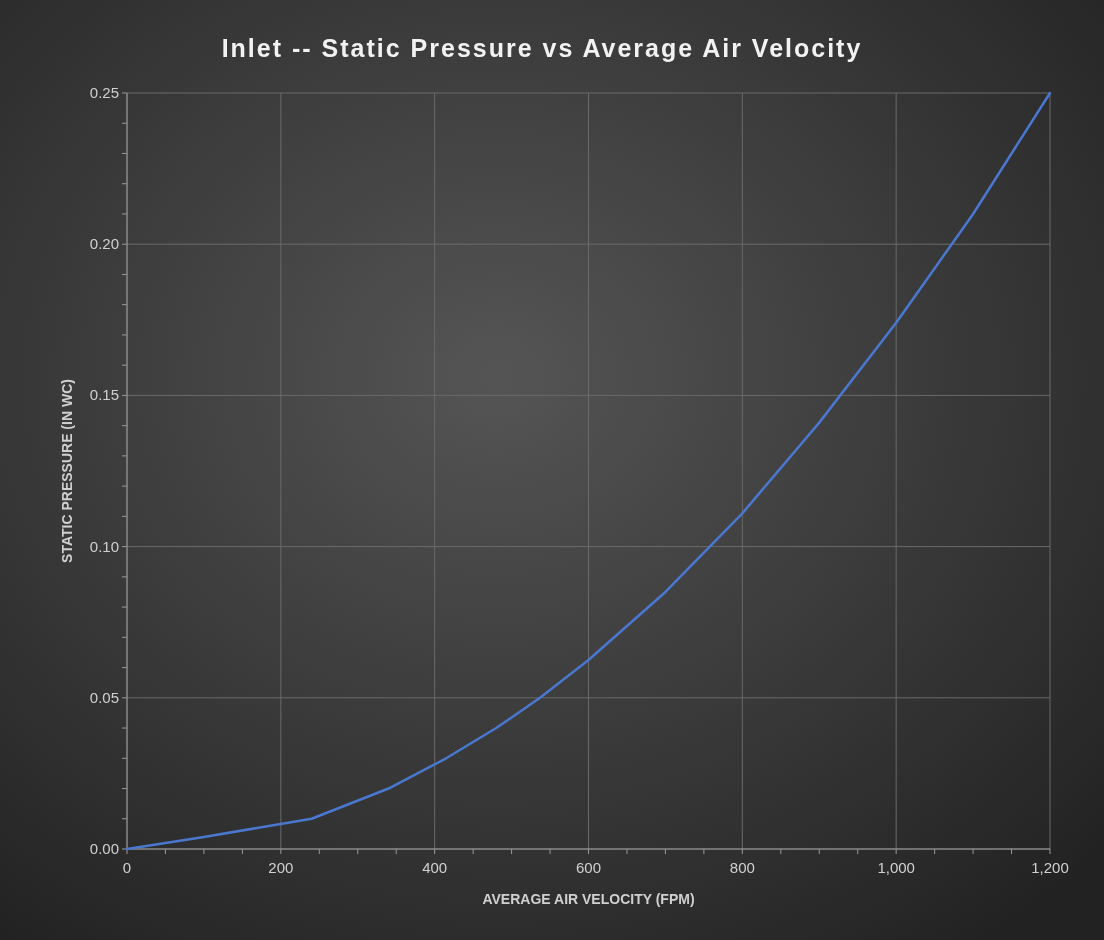 The image size is (1104, 940). Describe the element at coordinates (104, 546) in the screenshot. I see `y-tick-label: 0.10` at that location.